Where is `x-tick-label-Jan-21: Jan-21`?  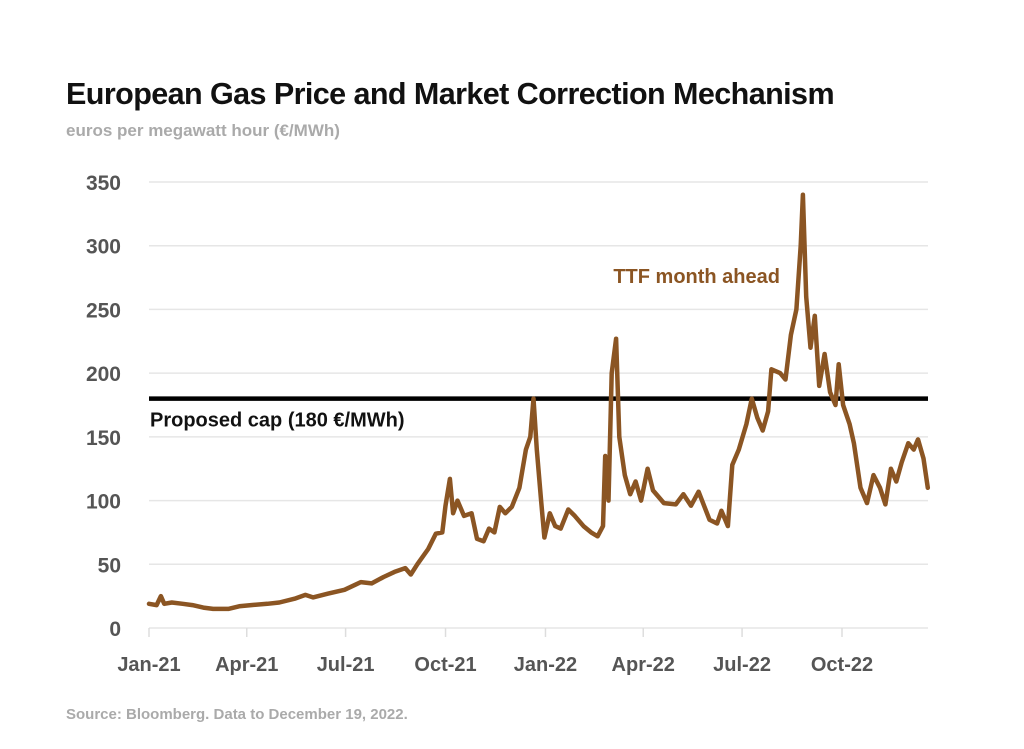 x-tick-label-Jan-21: Jan-21 is located at coordinates (148, 665).